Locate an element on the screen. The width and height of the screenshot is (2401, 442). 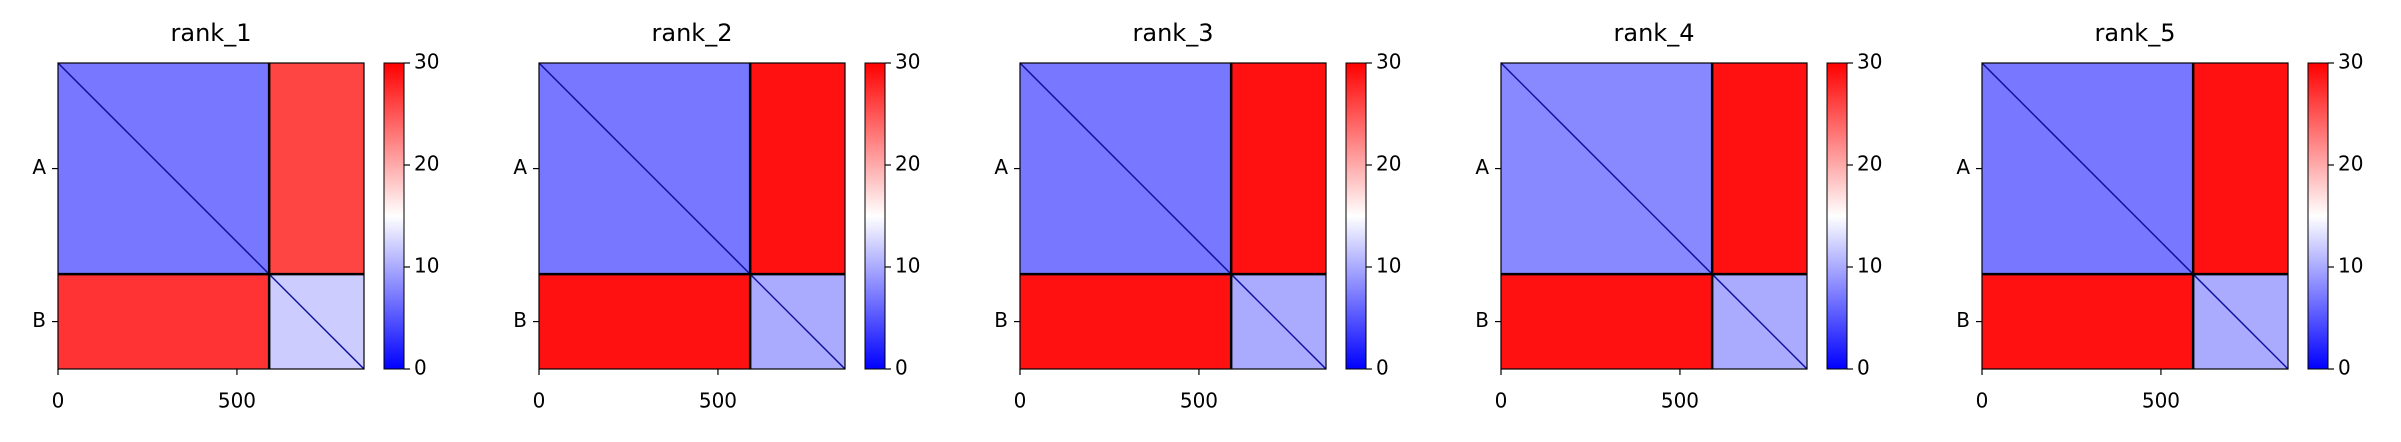
chart-title: rank_4 is located at coordinates (1654, 33).